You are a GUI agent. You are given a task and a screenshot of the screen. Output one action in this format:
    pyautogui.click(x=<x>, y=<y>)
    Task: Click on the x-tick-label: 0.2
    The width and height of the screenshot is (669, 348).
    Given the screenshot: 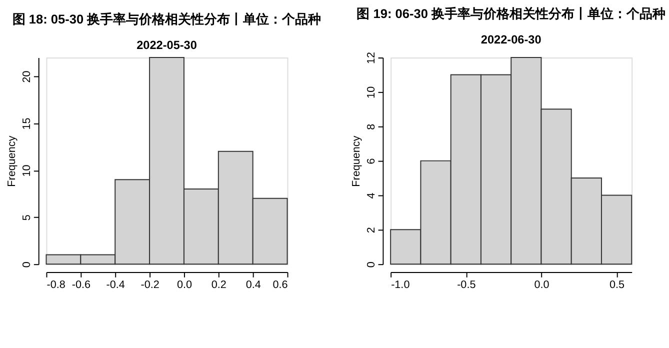 What is the action you would take?
    pyautogui.click(x=218, y=285)
    